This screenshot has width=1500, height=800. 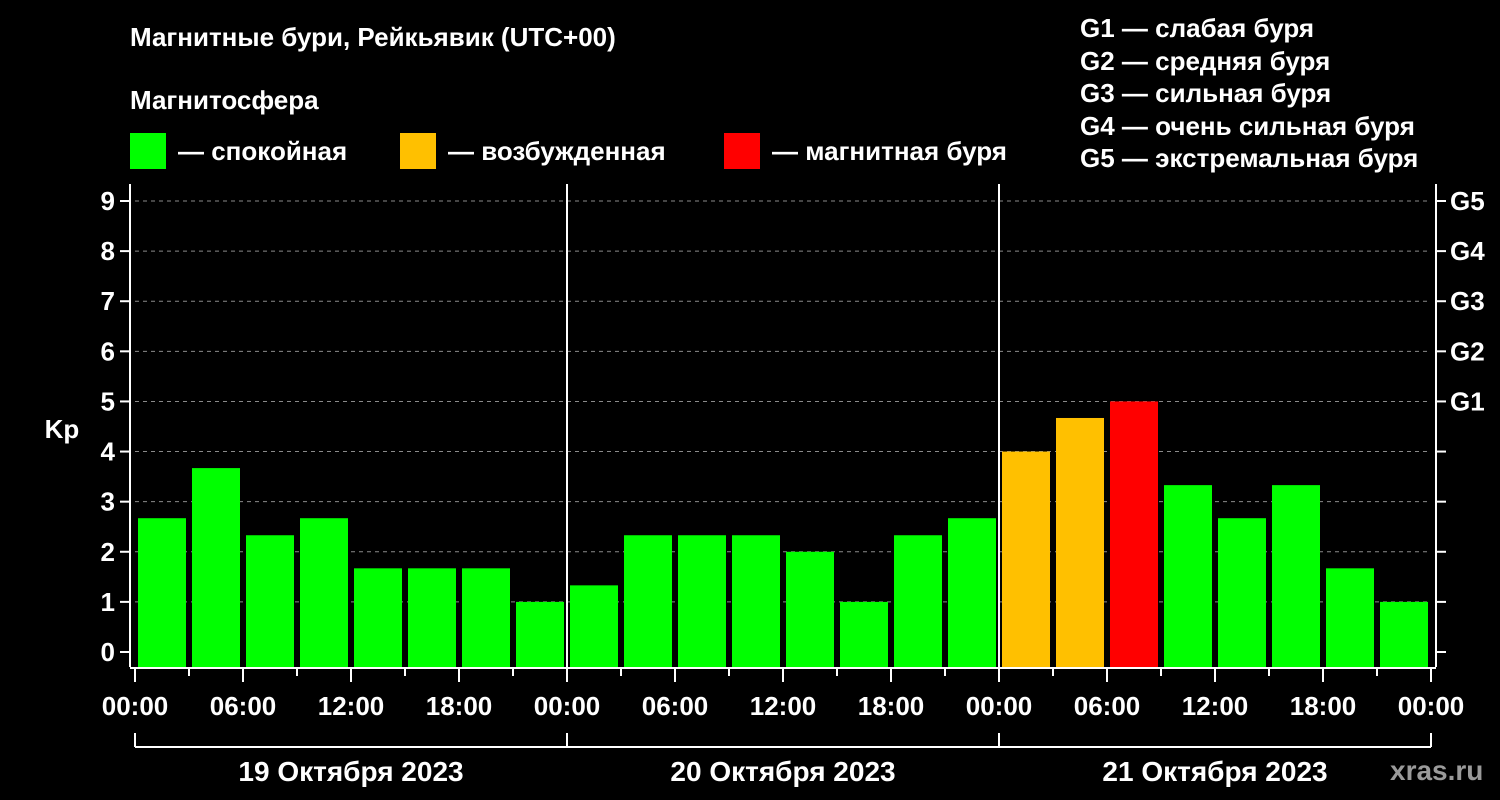 I want to click on day-label: 19 Октября 2023, so click(x=350, y=771).